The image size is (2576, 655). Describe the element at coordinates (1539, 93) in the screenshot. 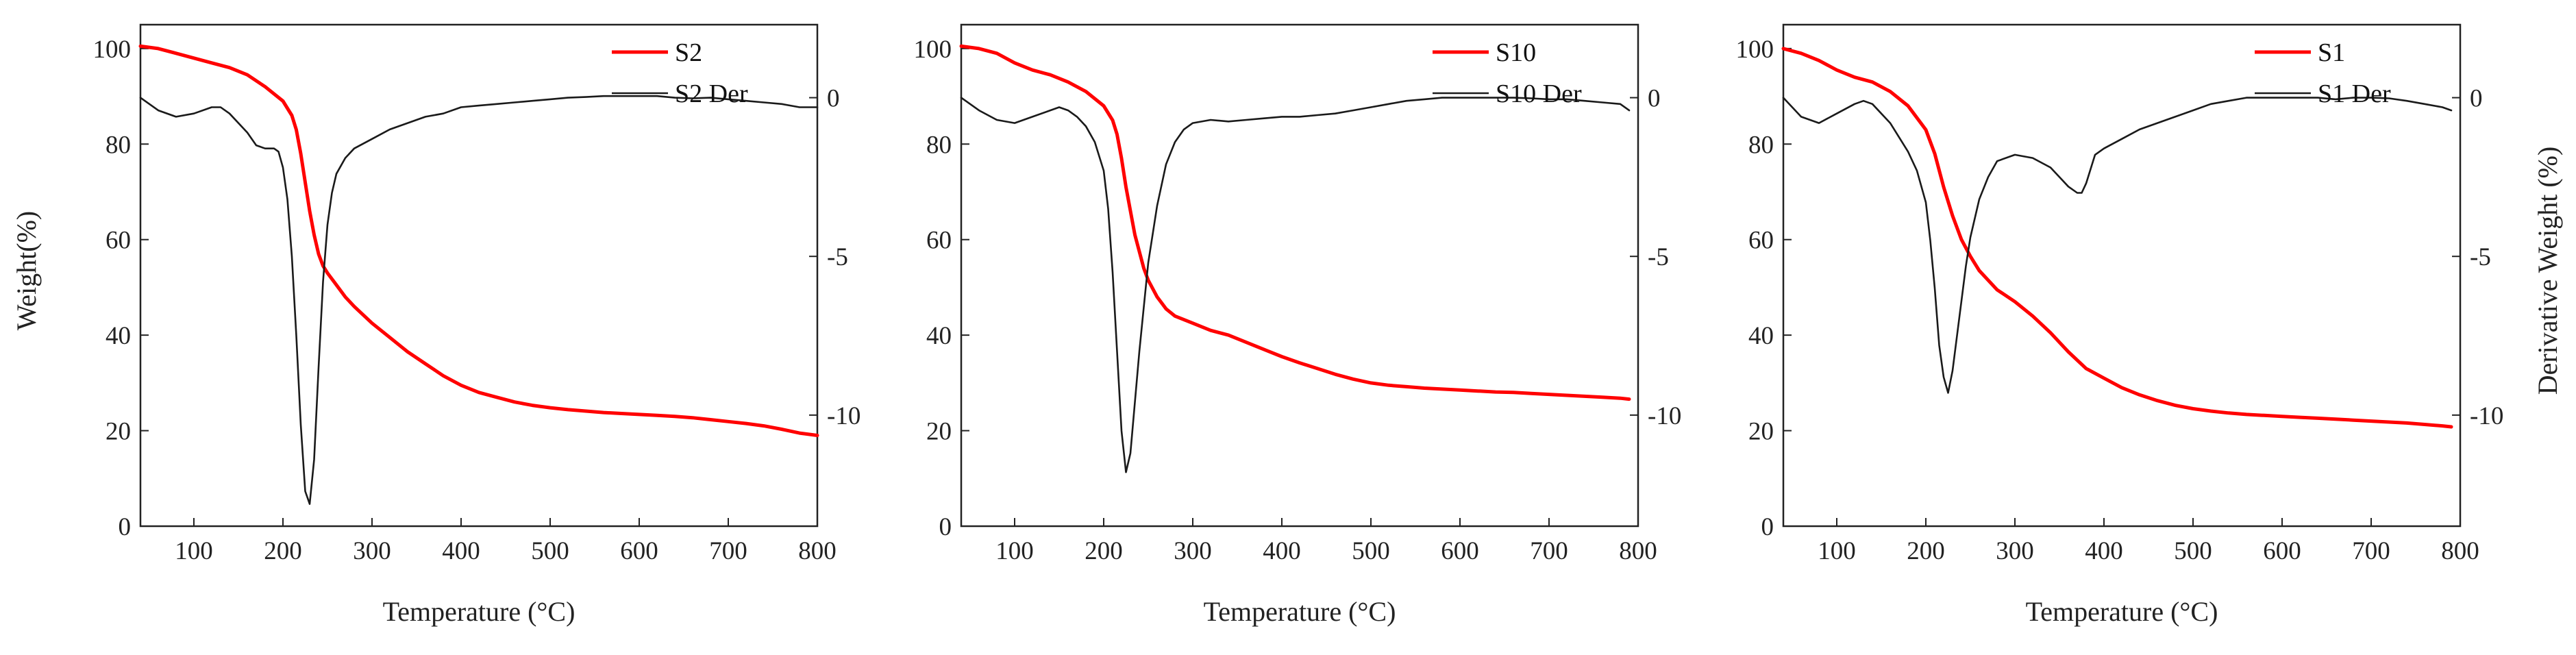

I see `legend-label: S10 Der` at that location.